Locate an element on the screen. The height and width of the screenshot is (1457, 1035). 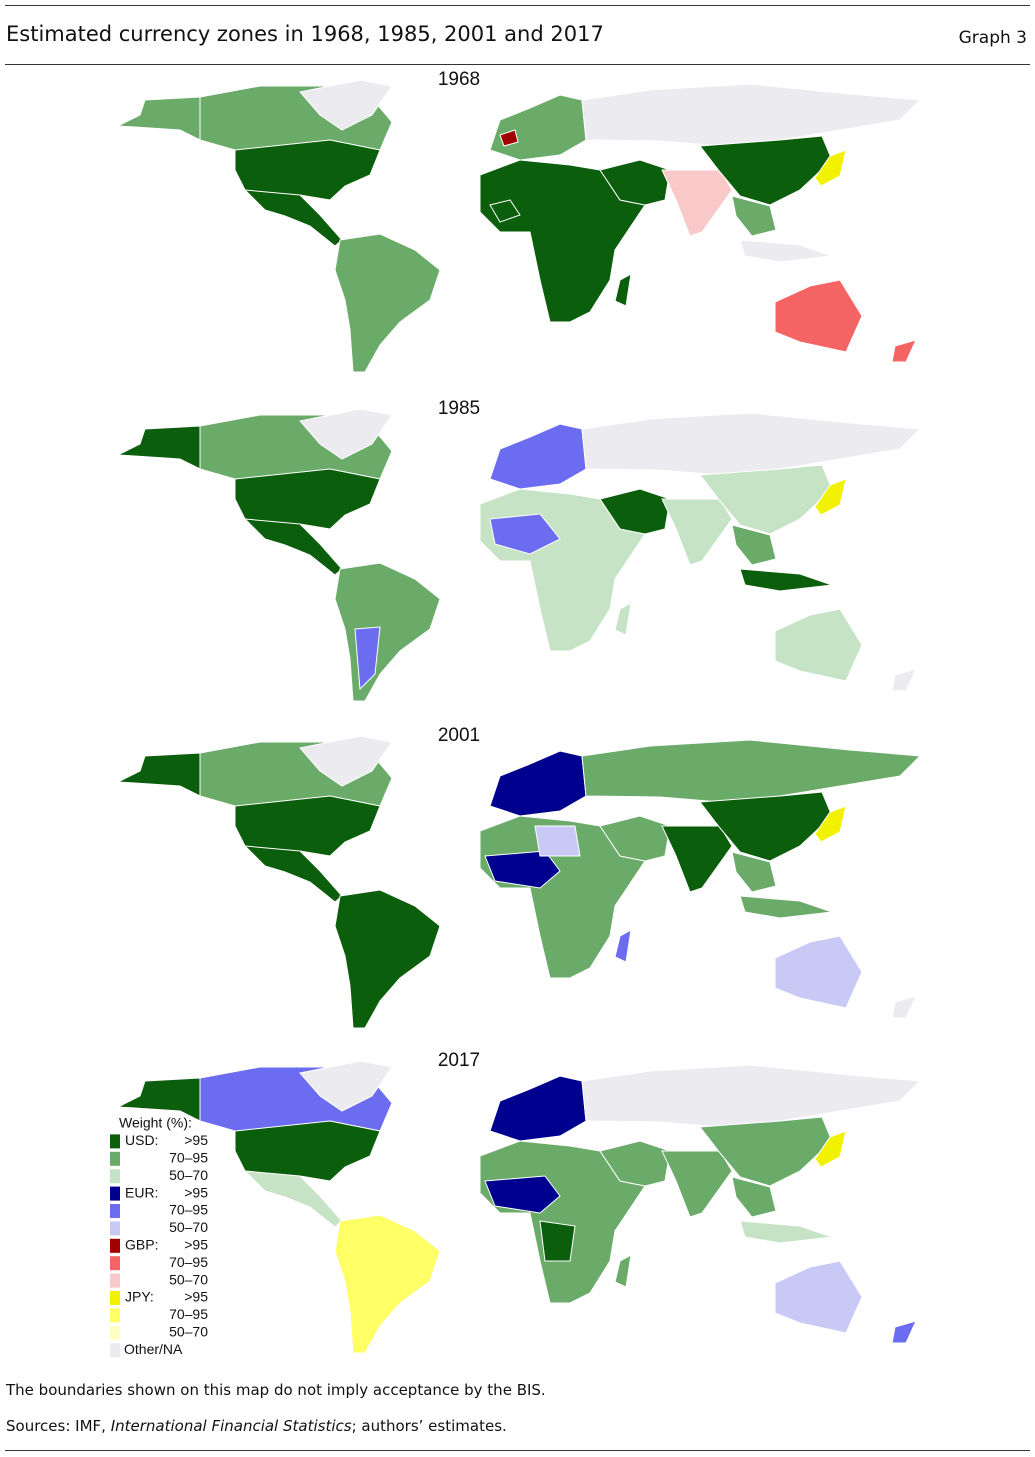
bottom-rule is located at coordinates (517, 1450).